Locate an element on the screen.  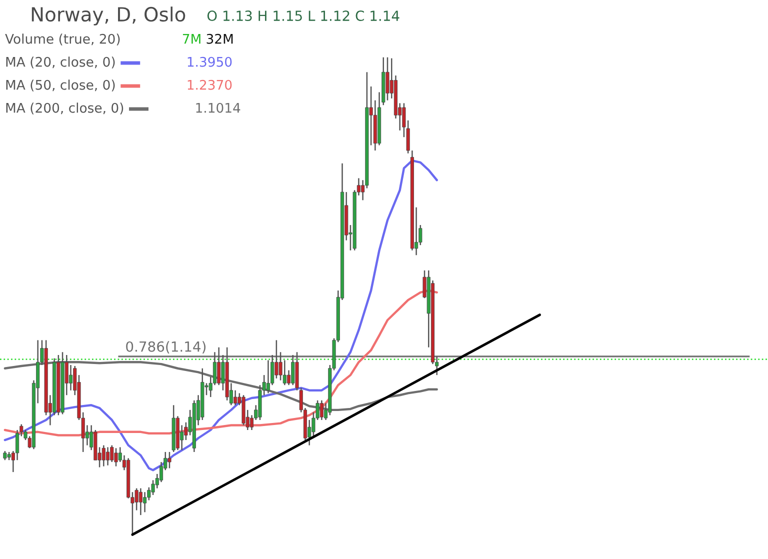
legend-label: MA (200, close, 0) is located at coordinates (65, 108).